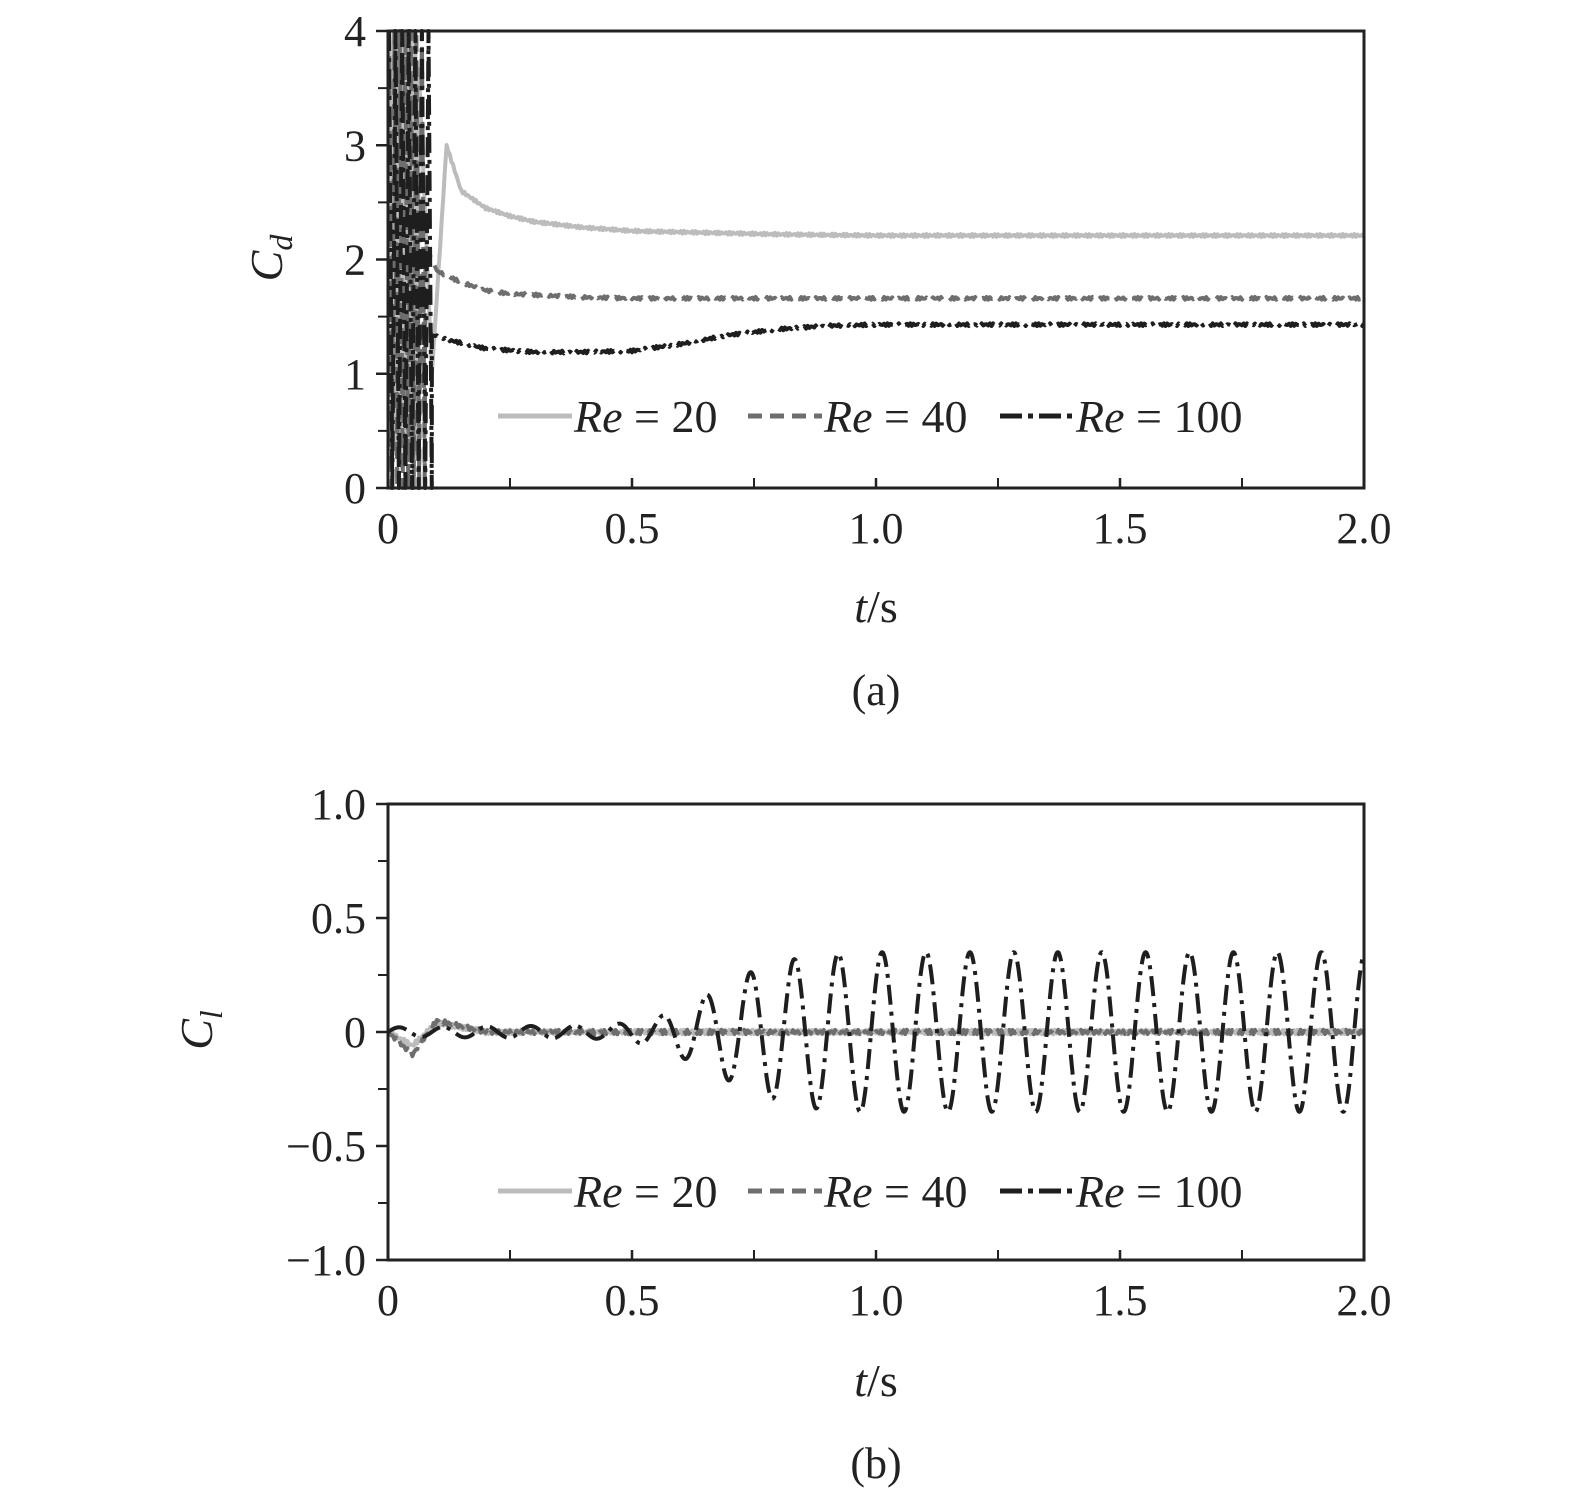  Describe the element at coordinates (875, 1463) in the screenshot. I see `panel-b-caption: (b)` at that location.